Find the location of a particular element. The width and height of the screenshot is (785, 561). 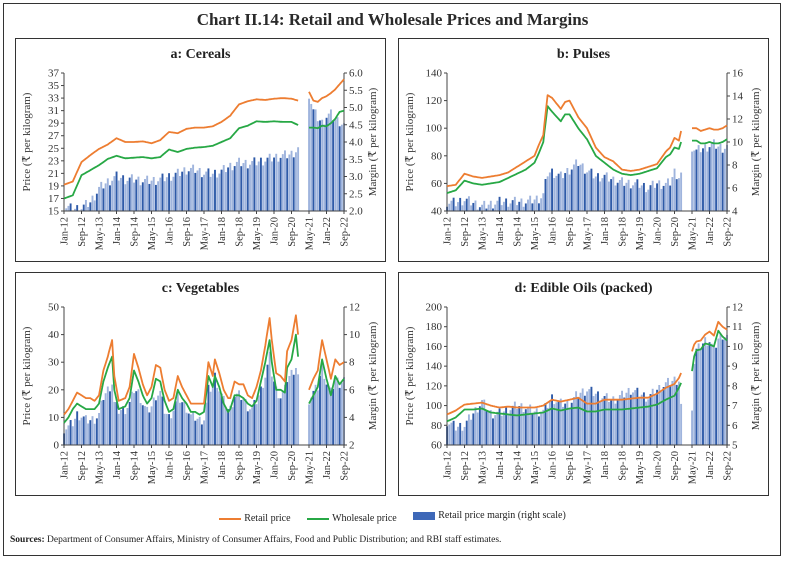

y-tick-label: 17 is located at coordinates (54, 199).